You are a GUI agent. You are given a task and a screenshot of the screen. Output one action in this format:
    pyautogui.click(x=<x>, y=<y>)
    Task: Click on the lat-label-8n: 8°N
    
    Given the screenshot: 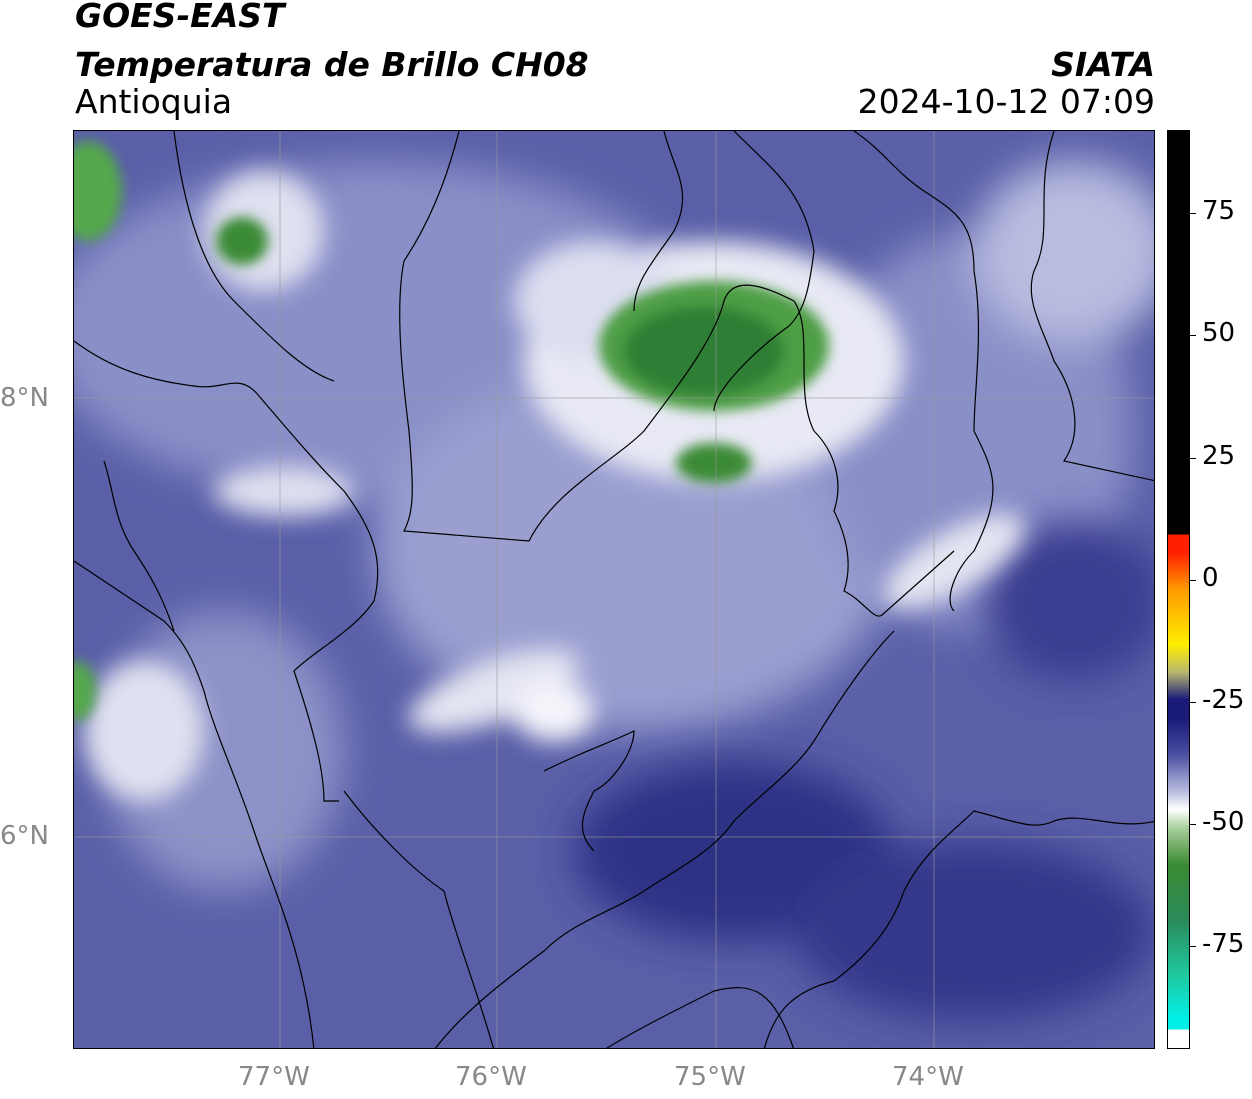 What is the action you would take?
    pyautogui.click(x=24, y=398)
    